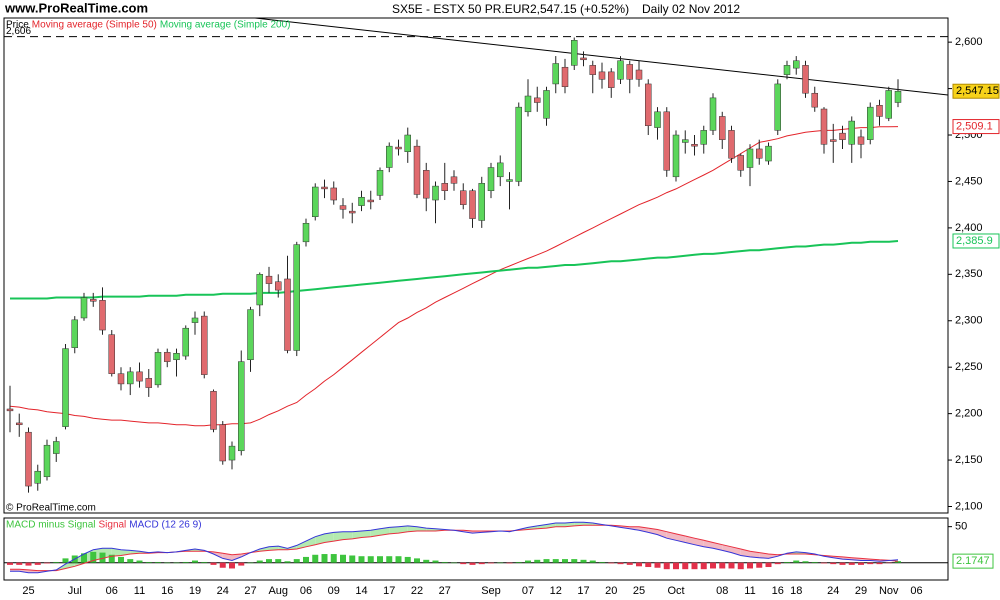 Image resolution: width=1000 pixels, height=600 pixels. What do you see at coordinates (749, 591) in the screenshot?
I see `x-tick-label: 11` at bounding box center [749, 591].